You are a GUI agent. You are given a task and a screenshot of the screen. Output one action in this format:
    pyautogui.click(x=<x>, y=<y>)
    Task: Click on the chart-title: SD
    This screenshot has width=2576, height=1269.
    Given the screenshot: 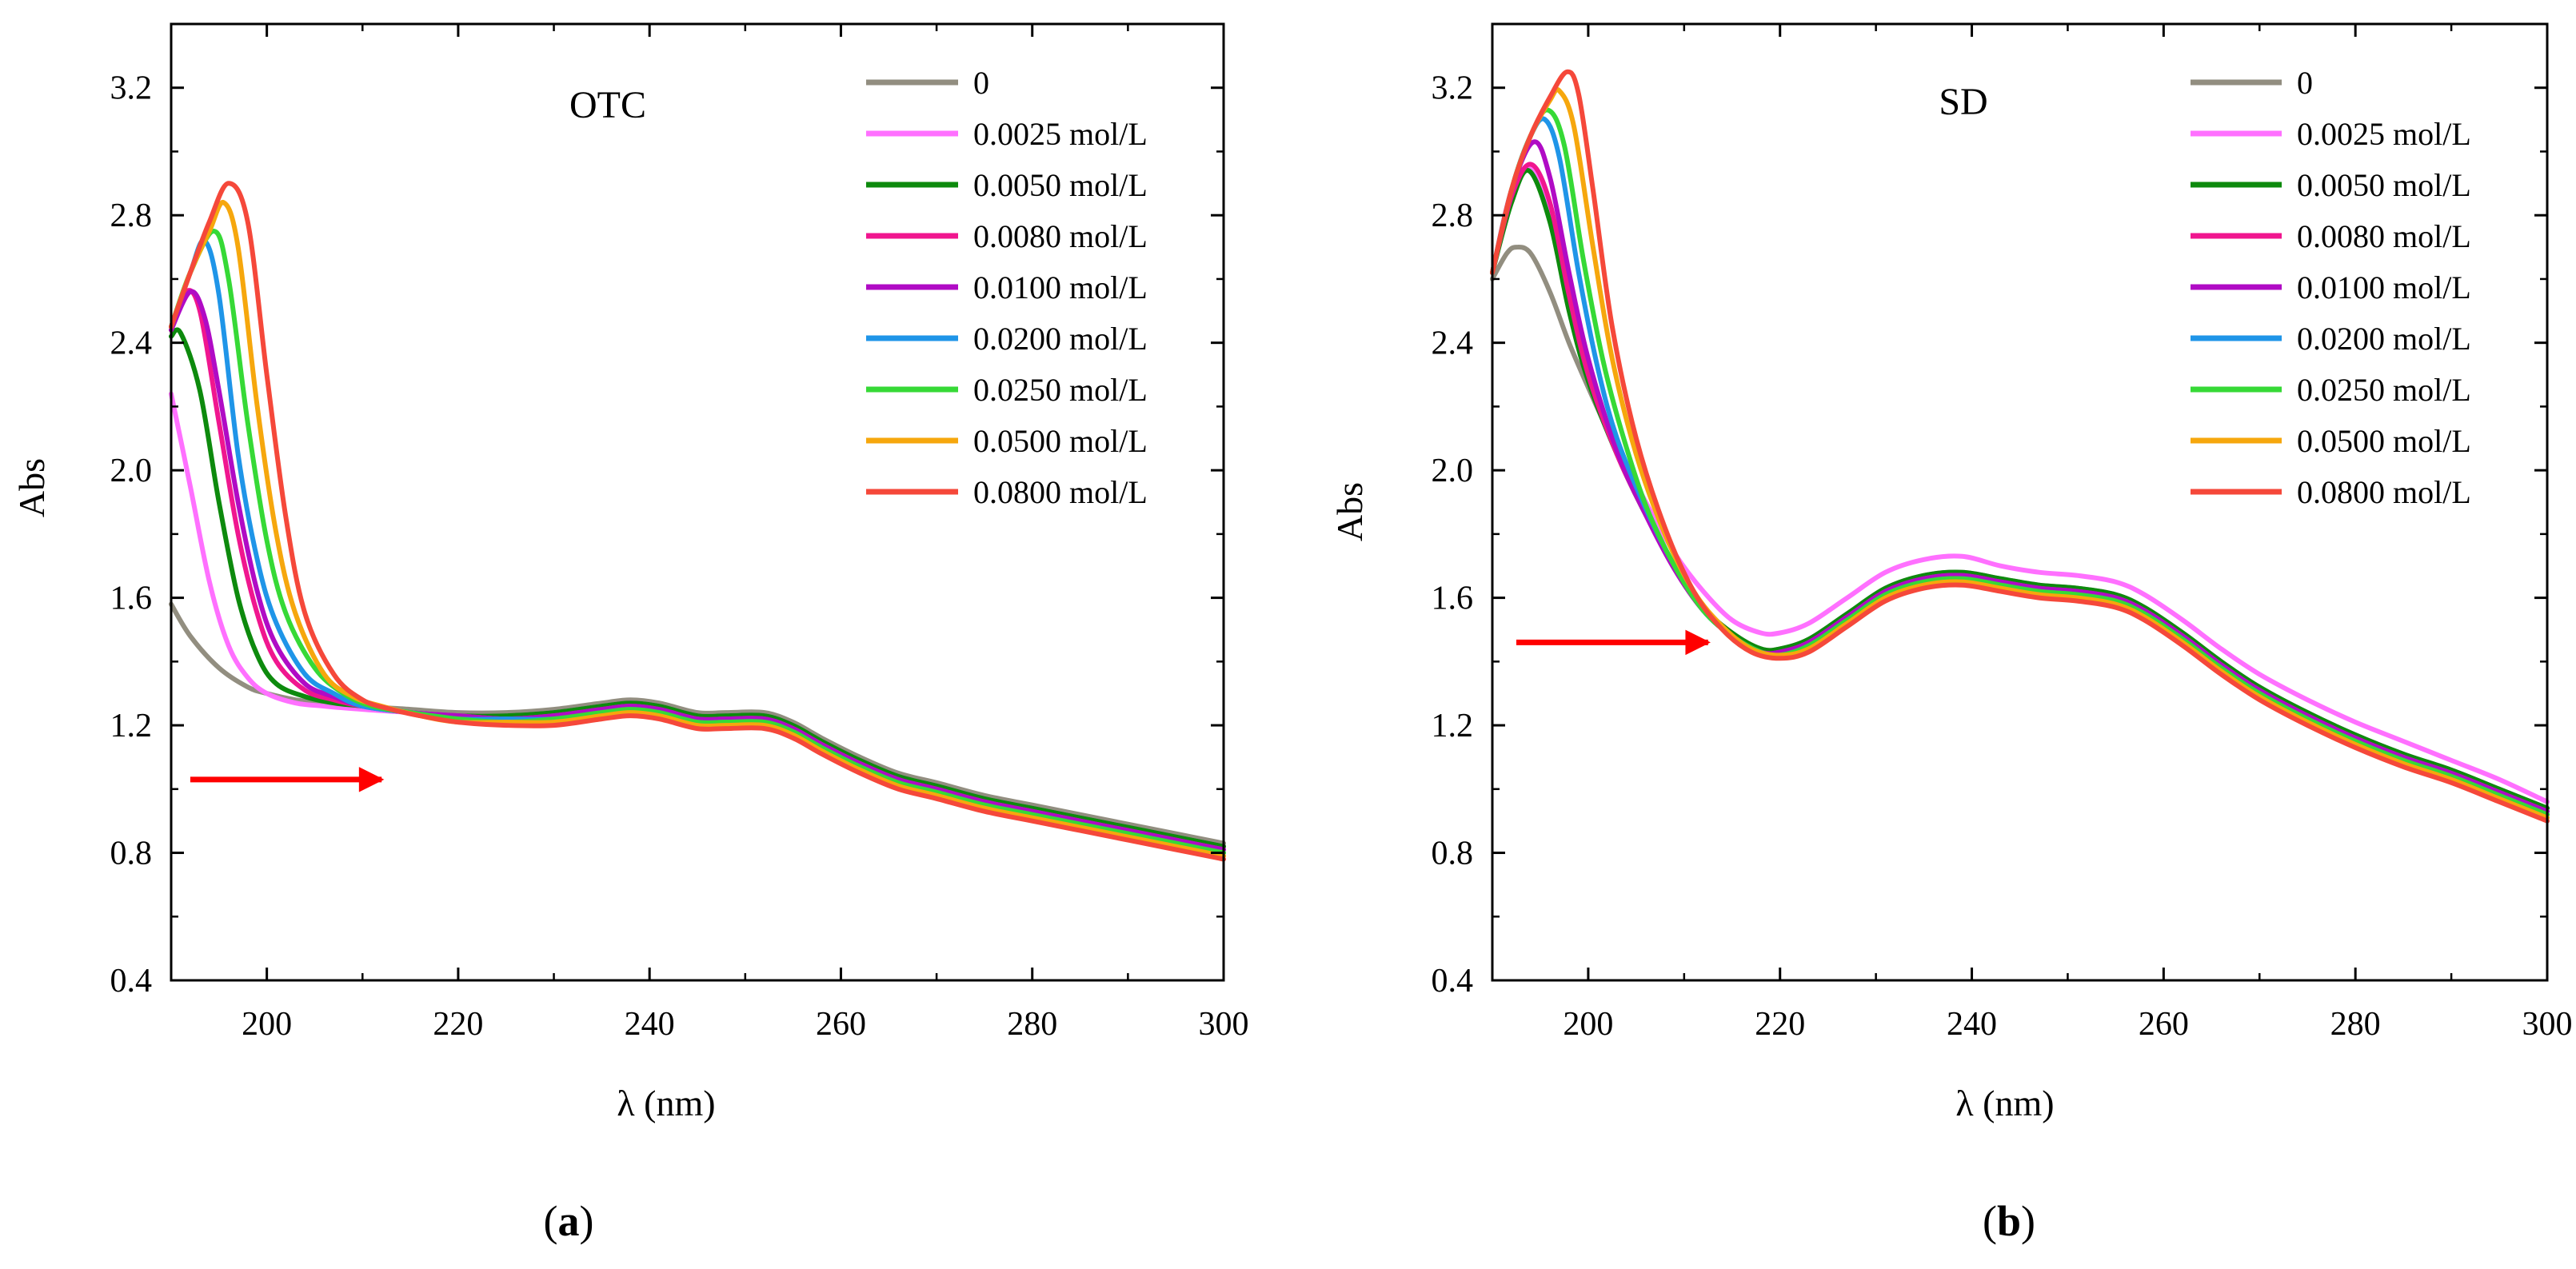 What is the action you would take?
    pyautogui.click(x=1963, y=102)
    